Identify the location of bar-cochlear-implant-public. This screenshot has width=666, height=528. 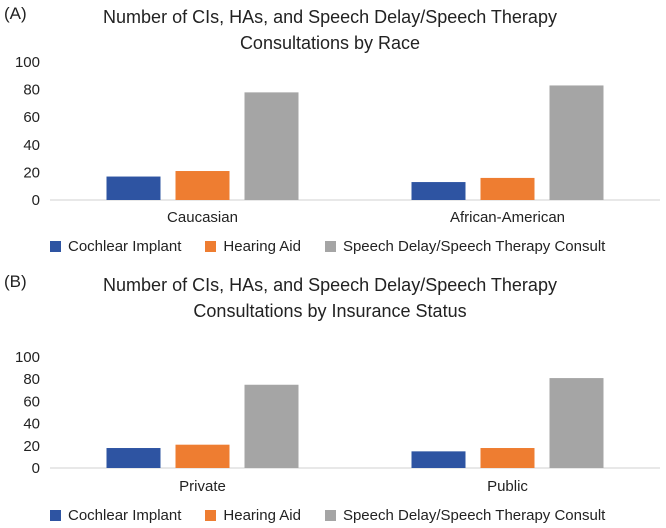
(438, 459).